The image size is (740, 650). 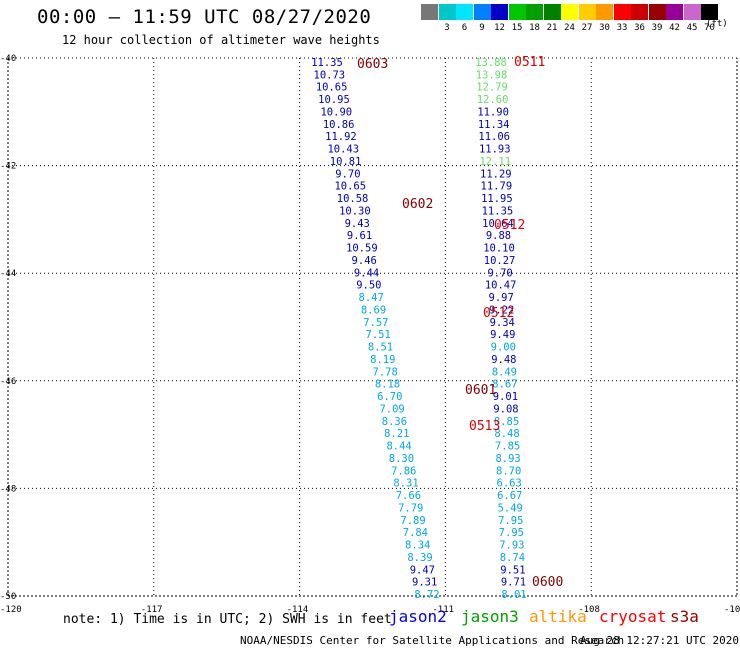 What do you see at coordinates (152, 610) in the screenshot?
I see `lon-tick-label: -117` at bounding box center [152, 610].